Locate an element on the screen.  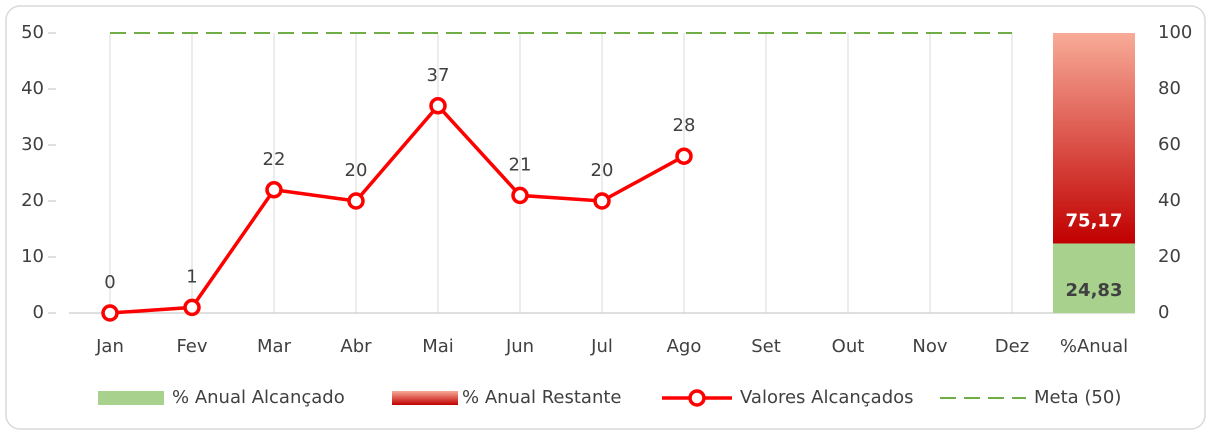
x-tick-label: Fev is located at coordinates (191, 346).